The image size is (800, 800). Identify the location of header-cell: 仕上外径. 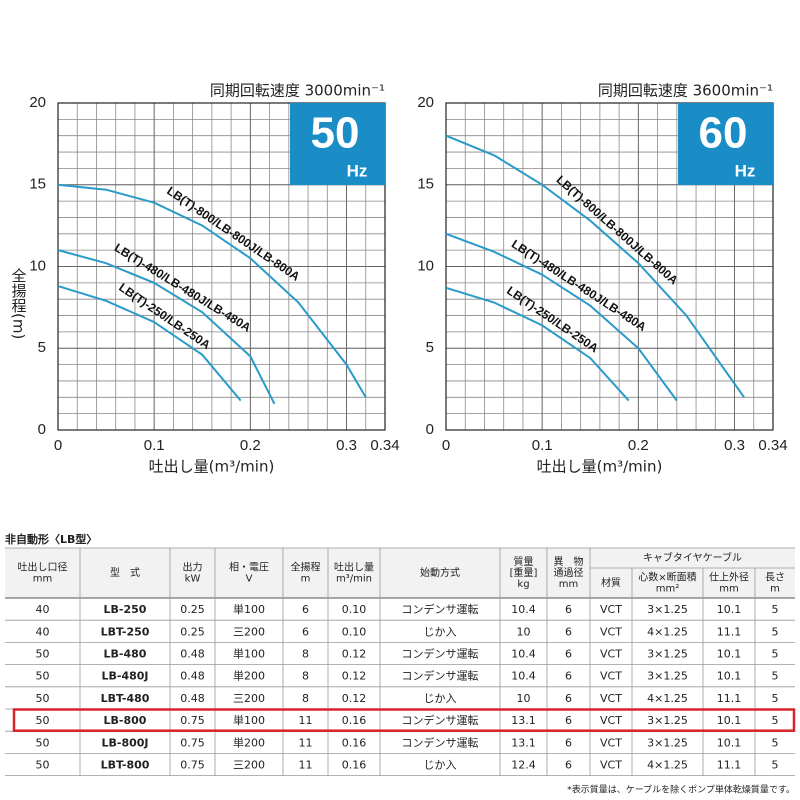
(729, 577).